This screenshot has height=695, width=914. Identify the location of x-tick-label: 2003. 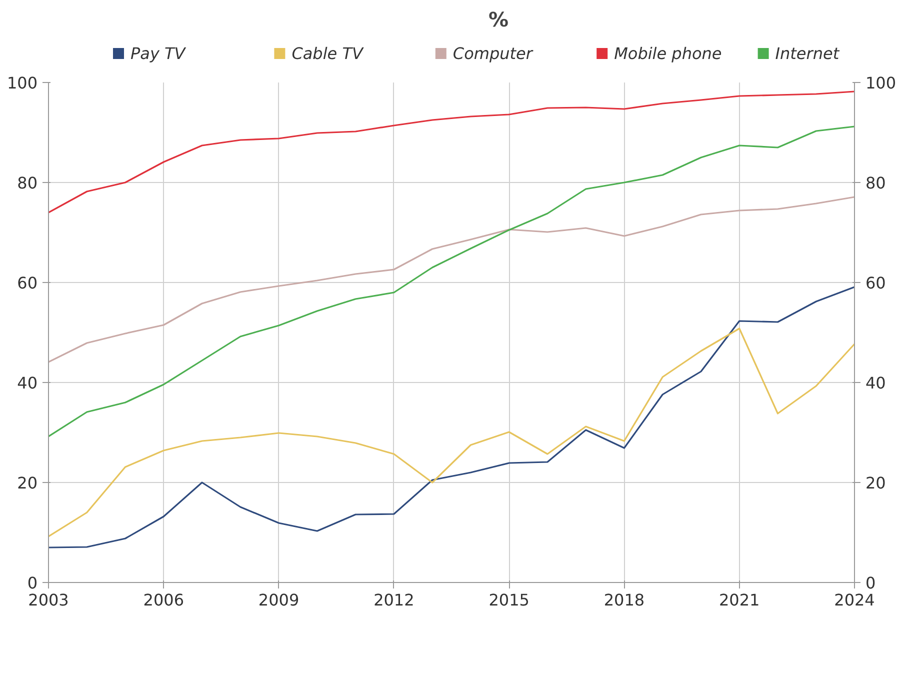
(48, 600).